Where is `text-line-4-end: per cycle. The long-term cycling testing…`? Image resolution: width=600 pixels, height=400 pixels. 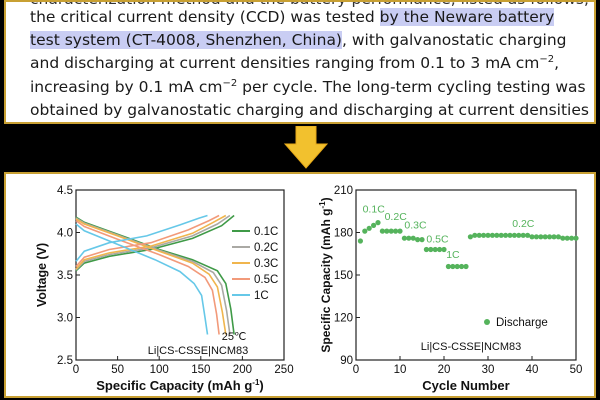
text-line-4-end: per cycle. The long-term cycling testing… is located at coordinates (411, 87).